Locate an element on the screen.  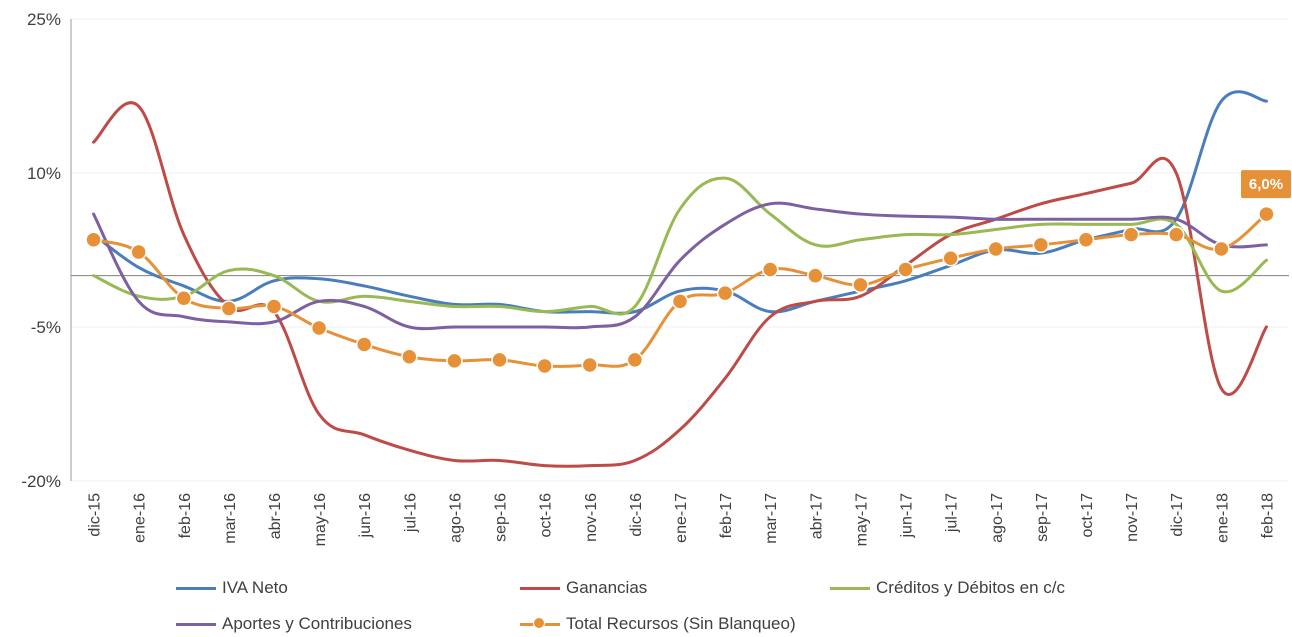
data-label: 6,0% is located at coordinates (1266, 184).